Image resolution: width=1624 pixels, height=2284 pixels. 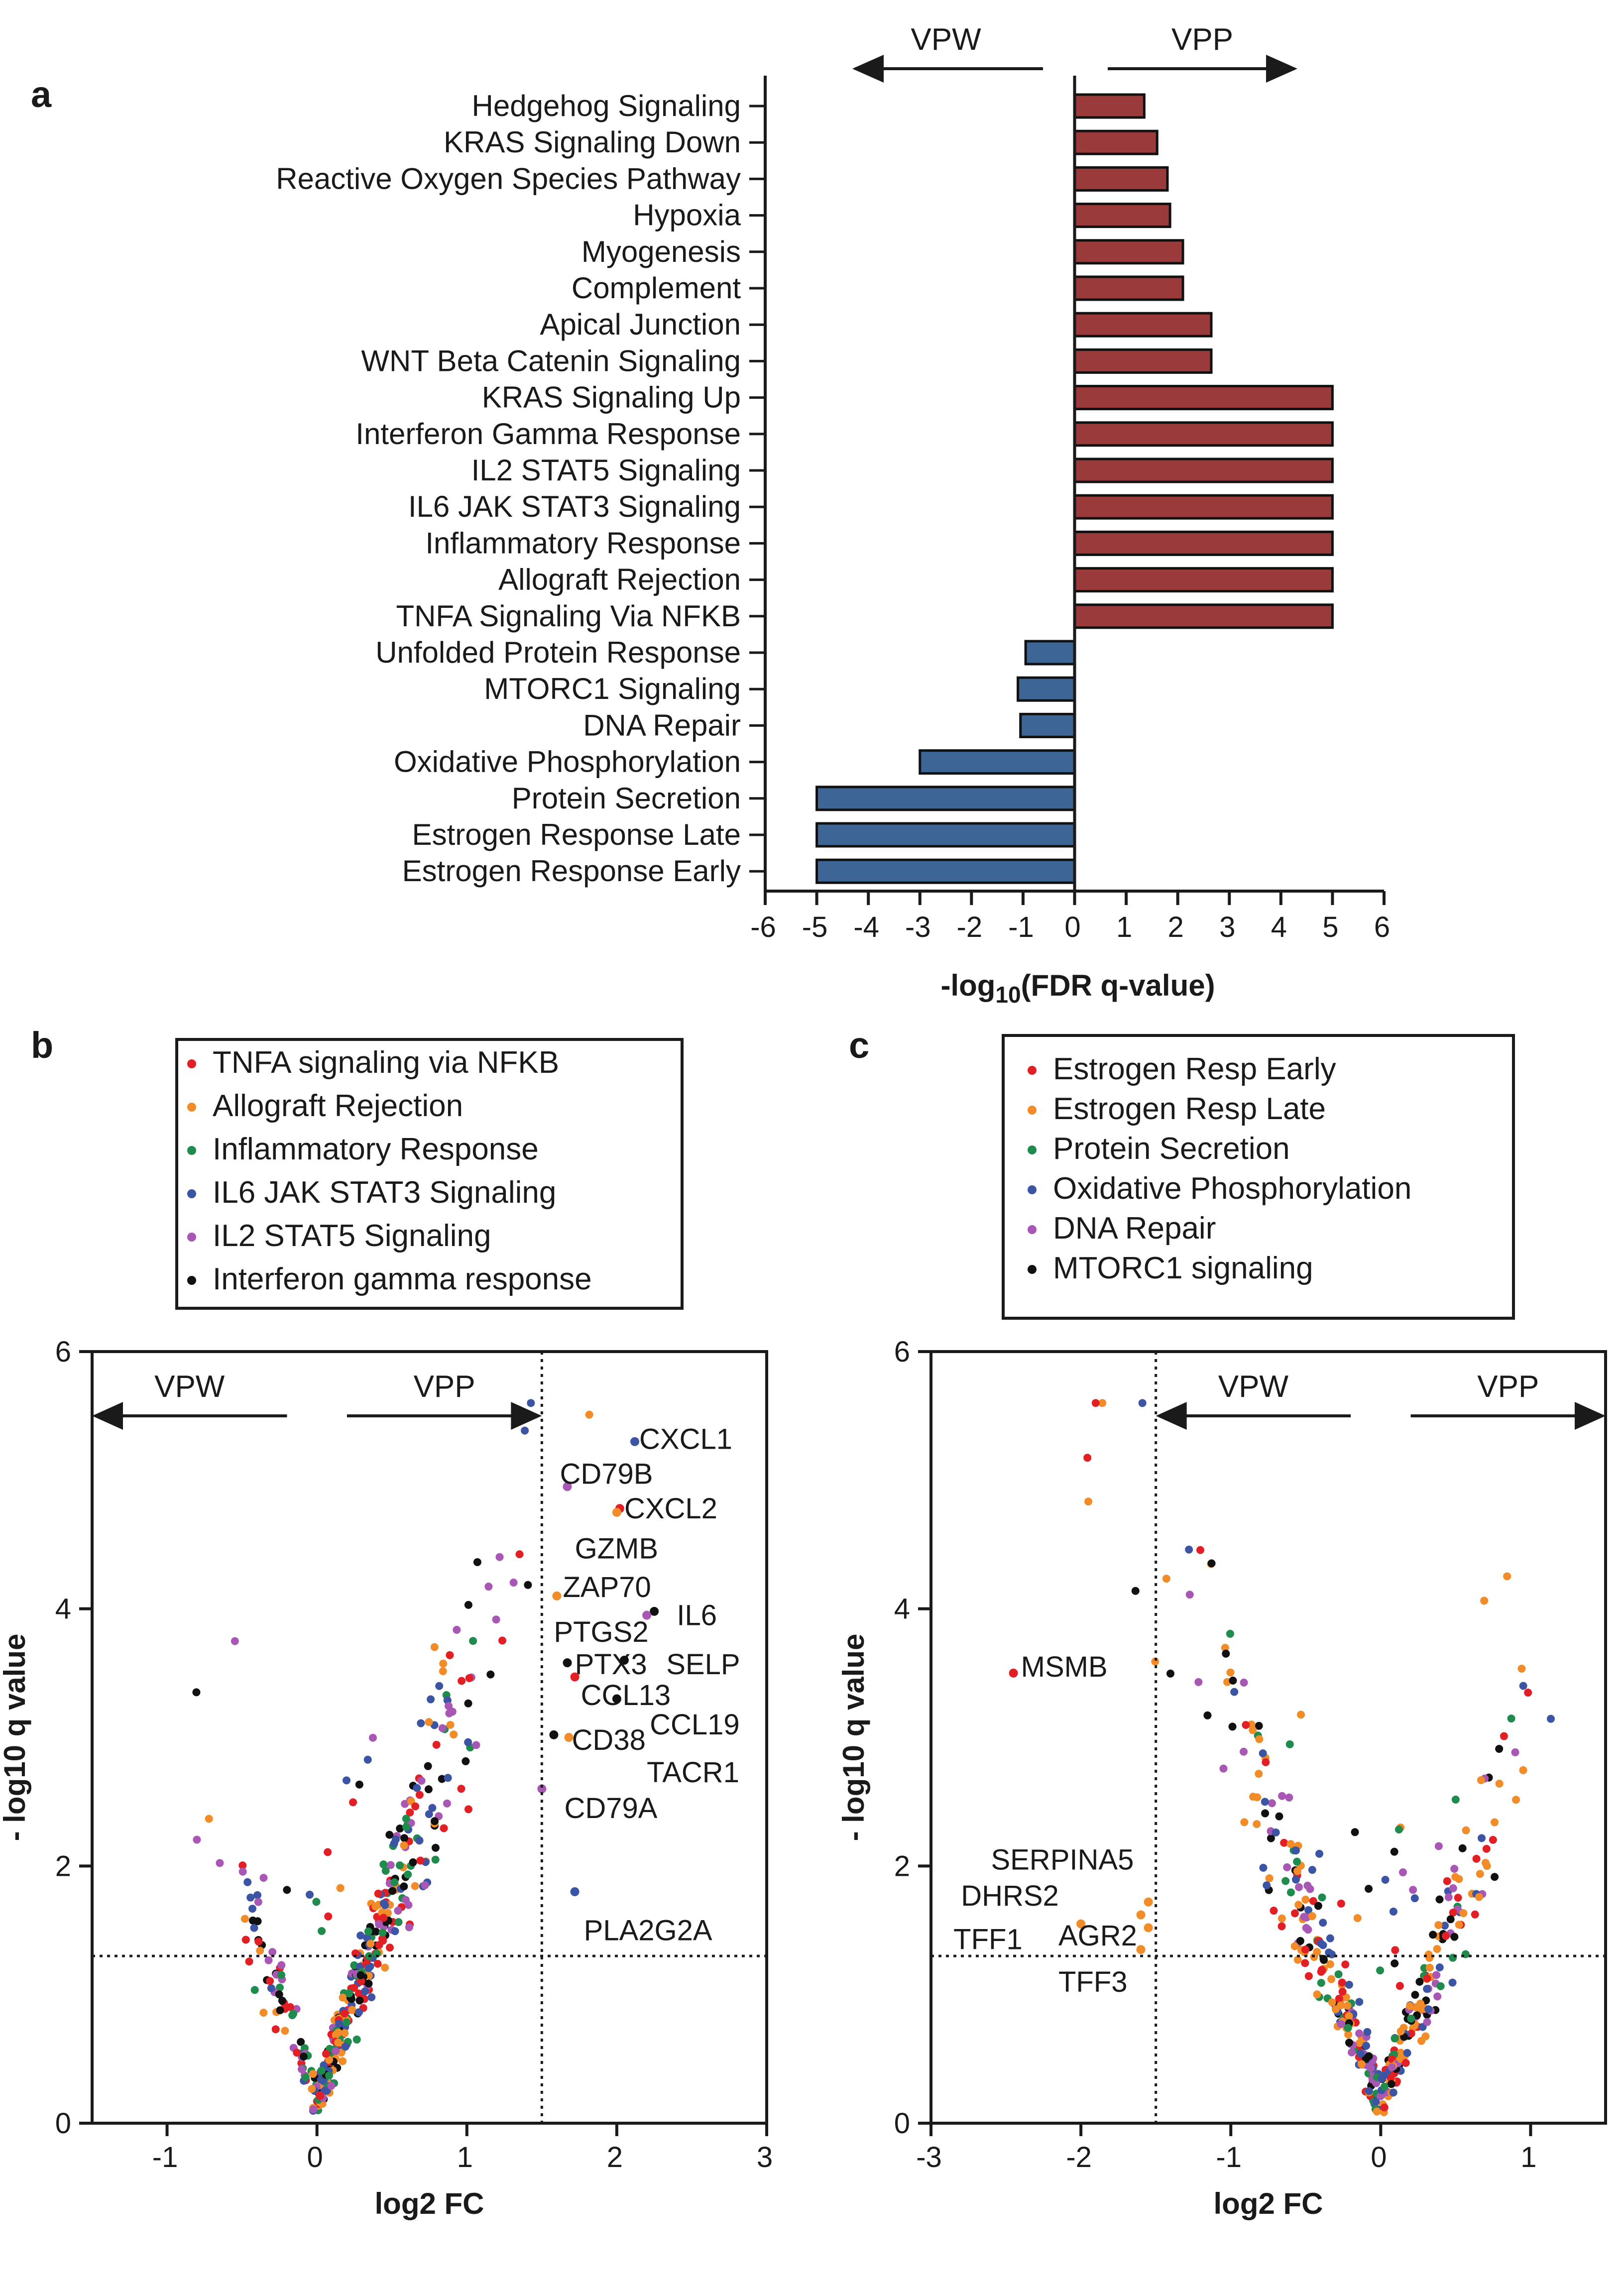 What do you see at coordinates (385, 1192) in the screenshot?
I see `legend-label-4: IL6 JAK STAT3 Signaling` at bounding box center [385, 1192].